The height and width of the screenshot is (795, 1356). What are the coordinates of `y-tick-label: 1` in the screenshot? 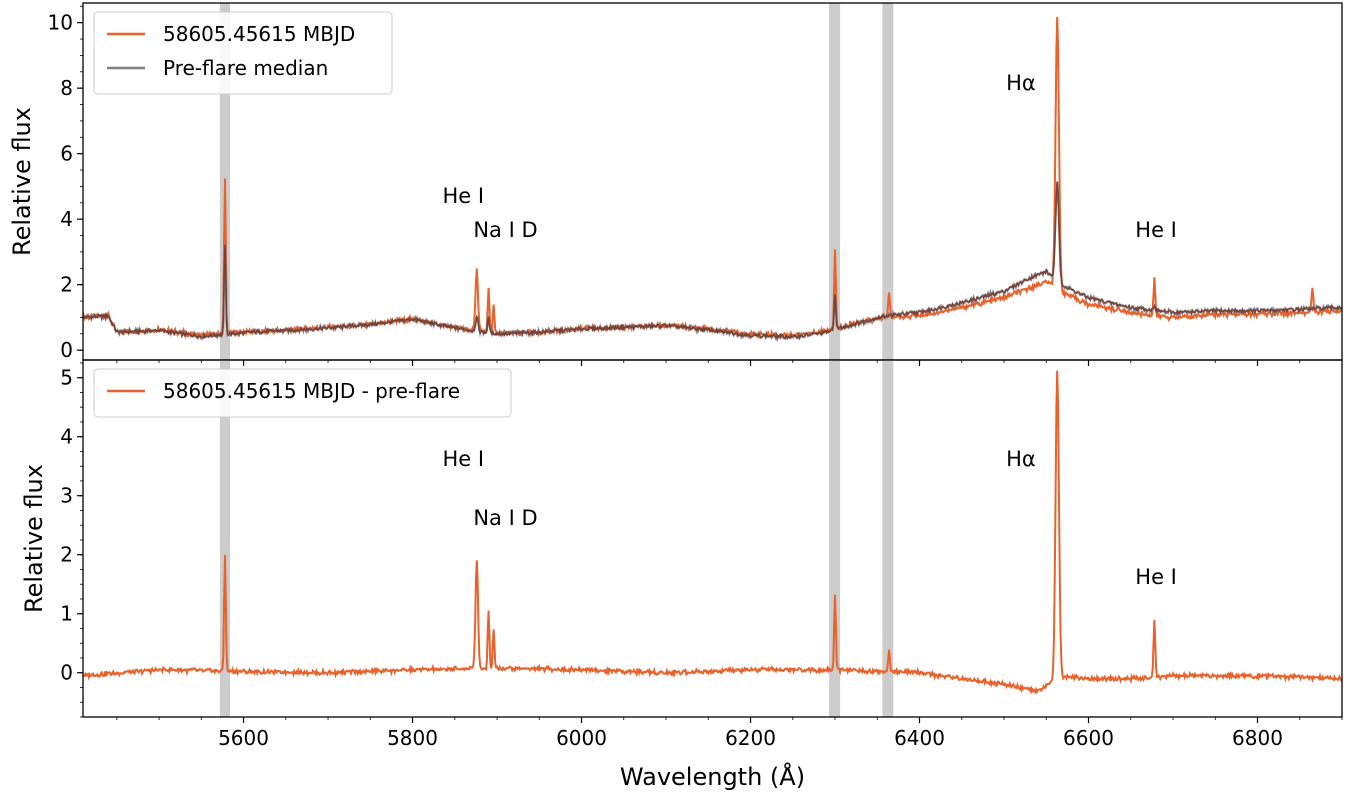 It's located at (66, 614).